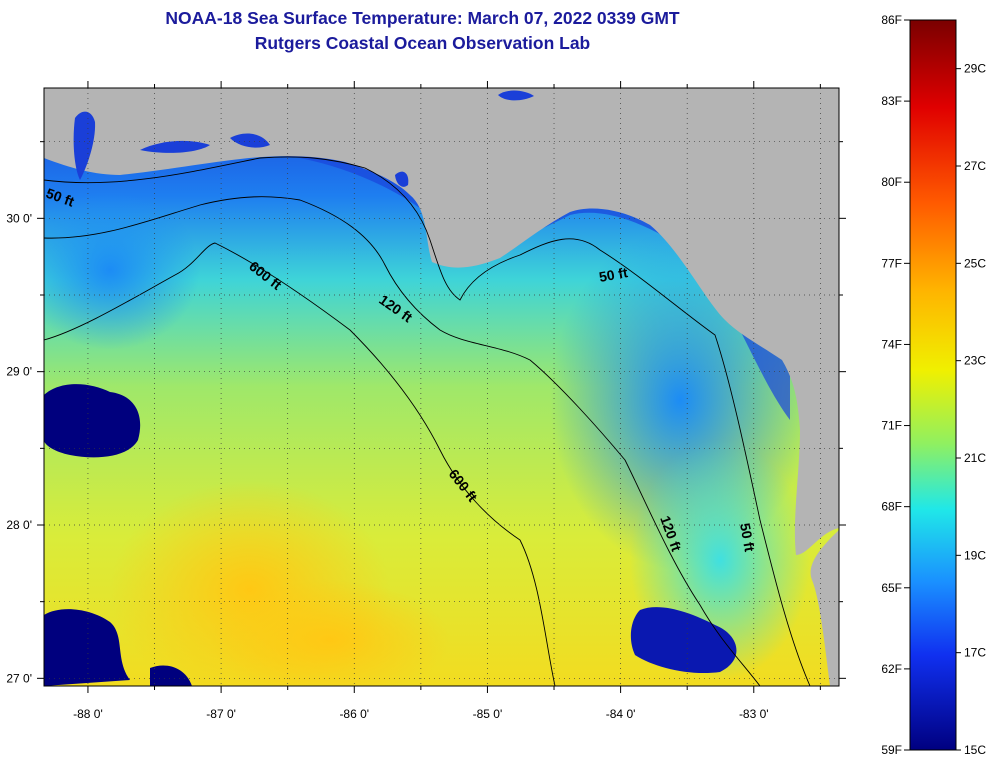 This screenshot has height=770, width=992. Describe the element at coordinates (975, 458) in the screenshot. I see `colorbar-c-label: 21C` at that location.